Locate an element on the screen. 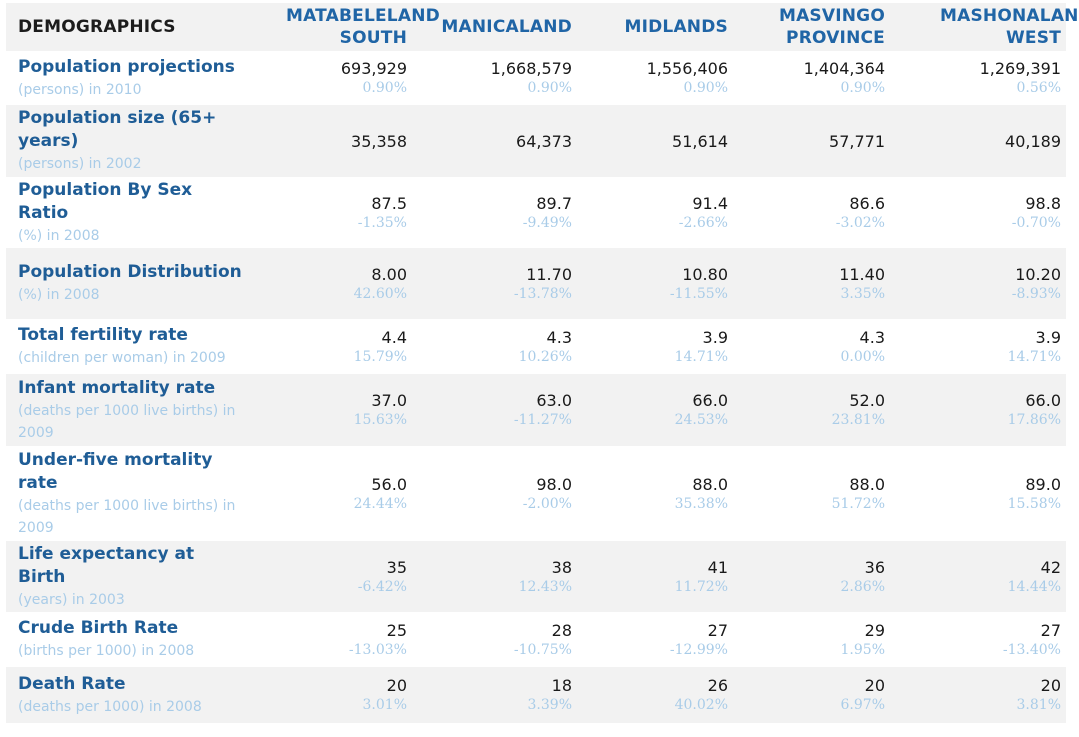 This screenshot has height=737, width=1079. value-cell: 28 -10.75% is located at coordinates (494, 639).